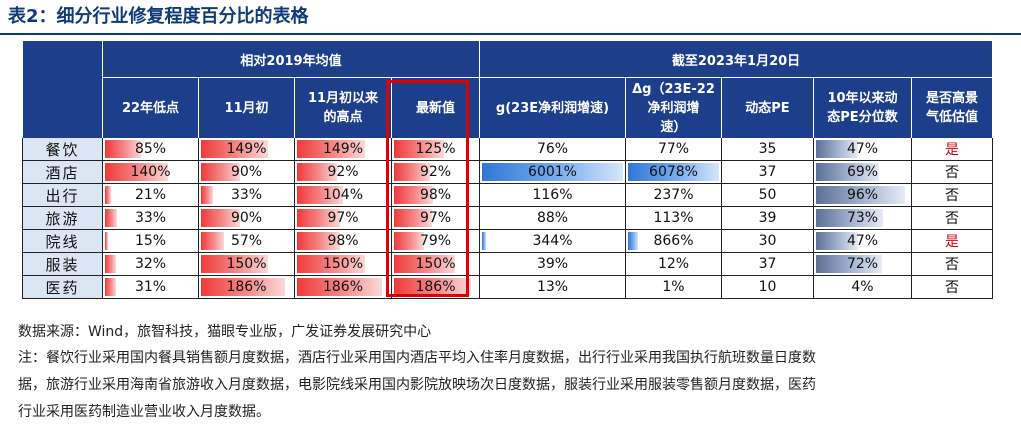  I want to click on cell-nov: 33%, so click(246, 195).